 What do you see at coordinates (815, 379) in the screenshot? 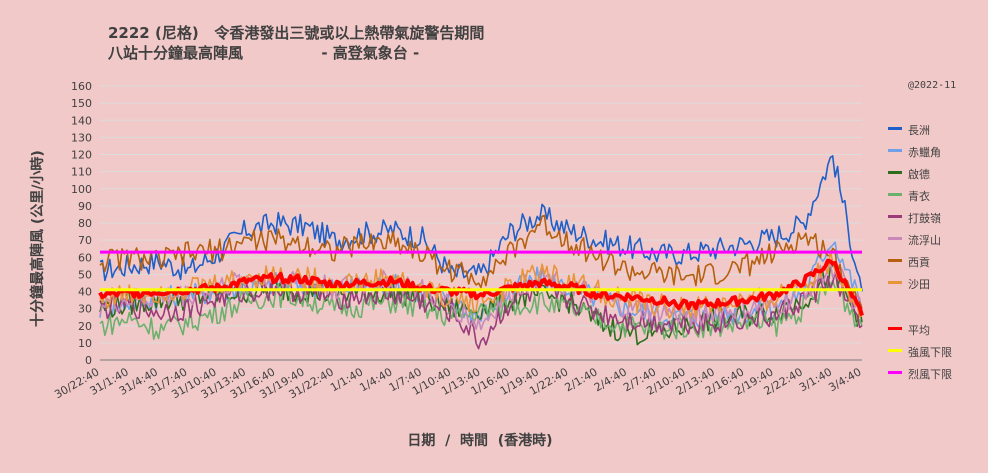
I see `x-tick-label: 3/1:40` at bounding box center [815, 379].